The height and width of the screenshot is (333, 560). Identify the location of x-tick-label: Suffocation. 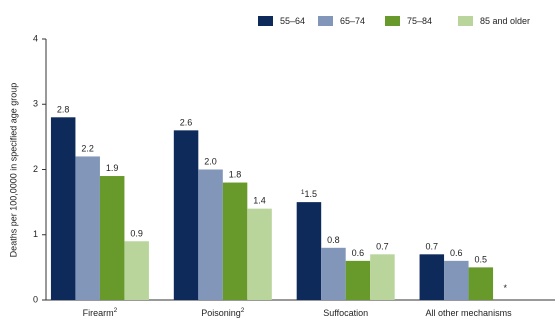
(345, 313).